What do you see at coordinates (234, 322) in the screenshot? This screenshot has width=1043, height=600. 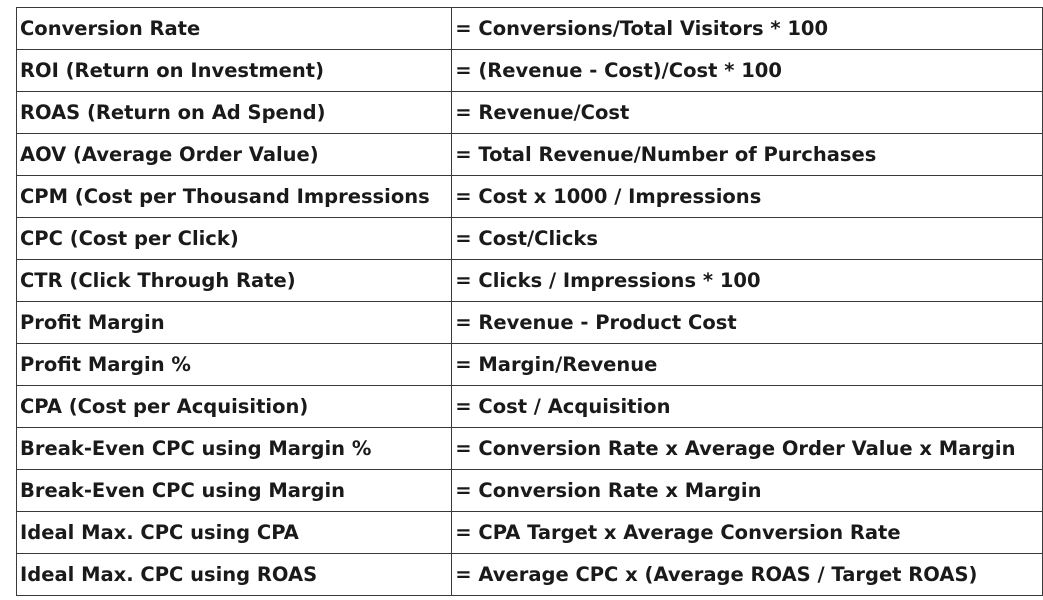 I see `metric-name-cell: Profit Margin` at bounding box center [234, 322].